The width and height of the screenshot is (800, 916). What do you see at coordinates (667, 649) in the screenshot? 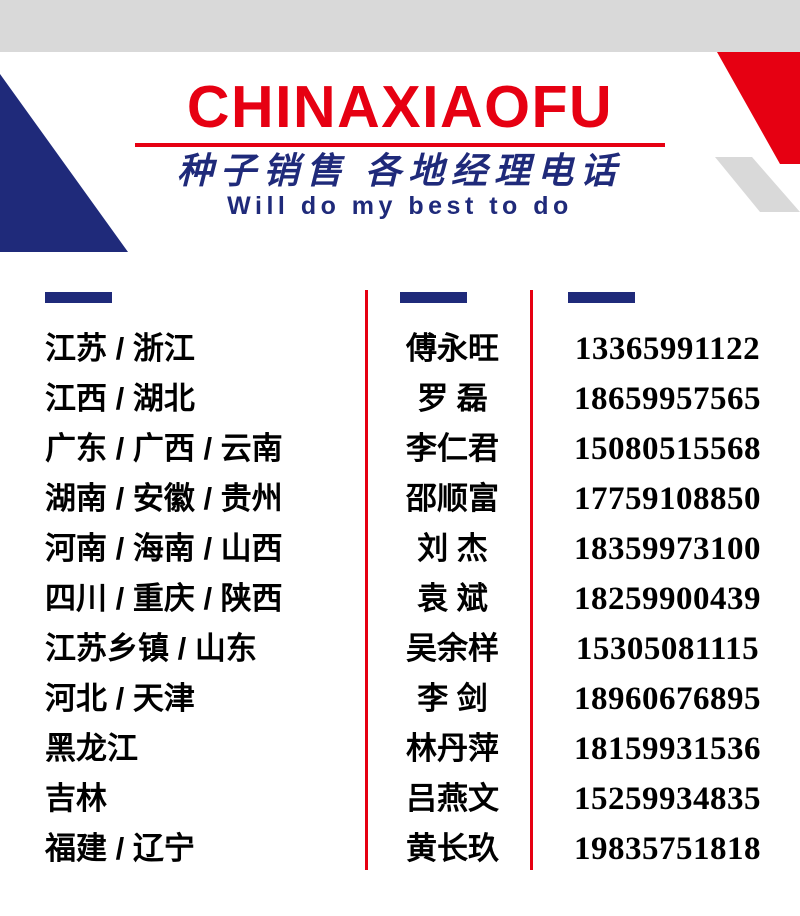
I see `cell-phone: 15305081115` at bounding box center [667, 649].